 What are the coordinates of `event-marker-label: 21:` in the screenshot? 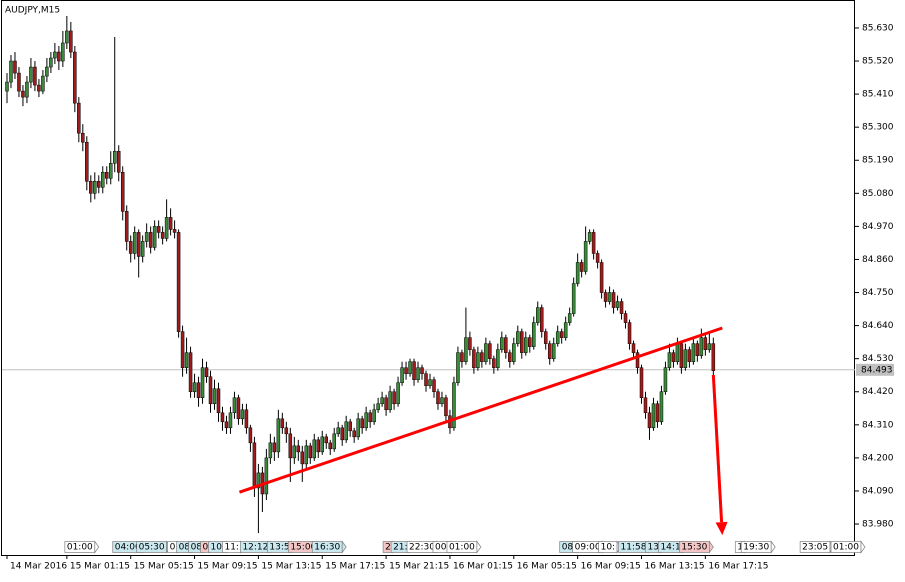 It's located at (400, 548).